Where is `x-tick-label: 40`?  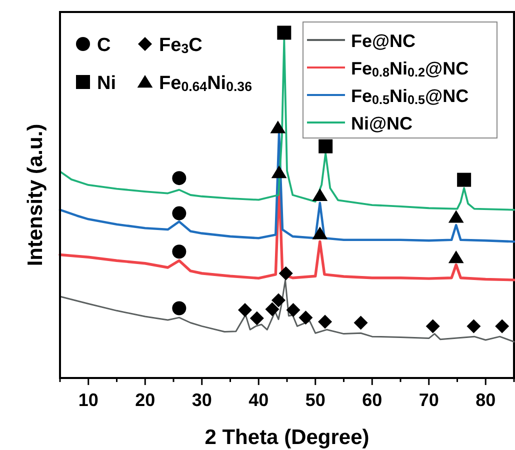 x-tick-label: 40 is located at coordinates (258, 400).